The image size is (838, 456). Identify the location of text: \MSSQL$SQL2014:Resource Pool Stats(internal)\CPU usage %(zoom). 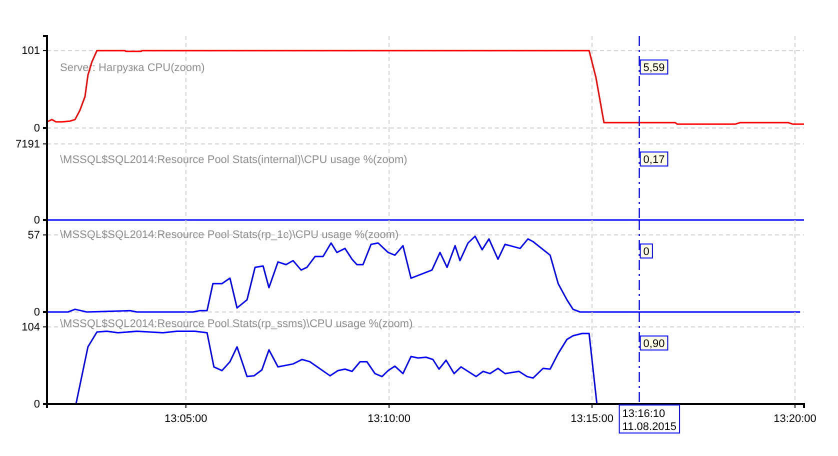
(234, 160).